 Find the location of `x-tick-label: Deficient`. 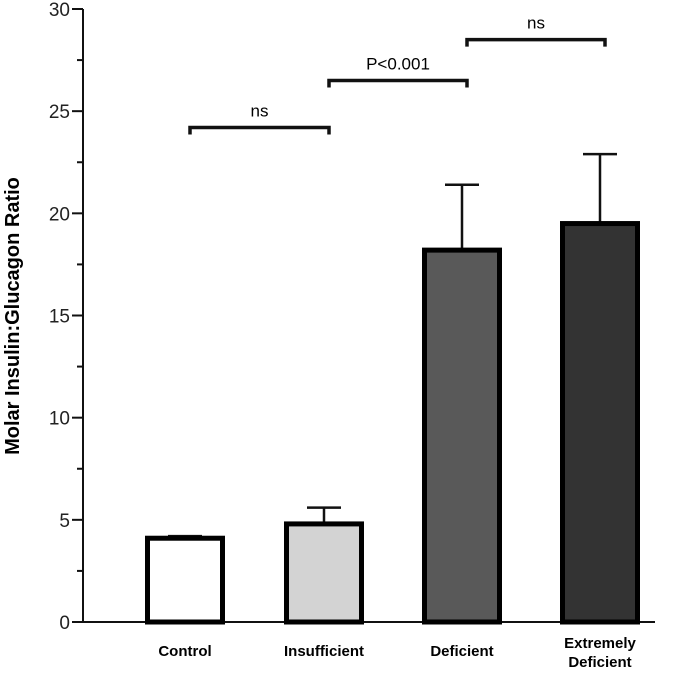

x-tick-label: Deficient is located at coordinates (461, 651).